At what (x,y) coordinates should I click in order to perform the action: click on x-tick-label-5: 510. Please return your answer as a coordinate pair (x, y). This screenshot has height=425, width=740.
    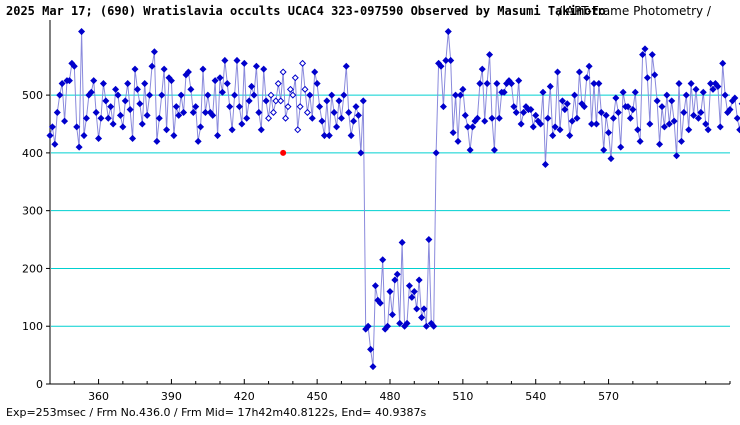
    Looking at the image, I should click on (462, 396).